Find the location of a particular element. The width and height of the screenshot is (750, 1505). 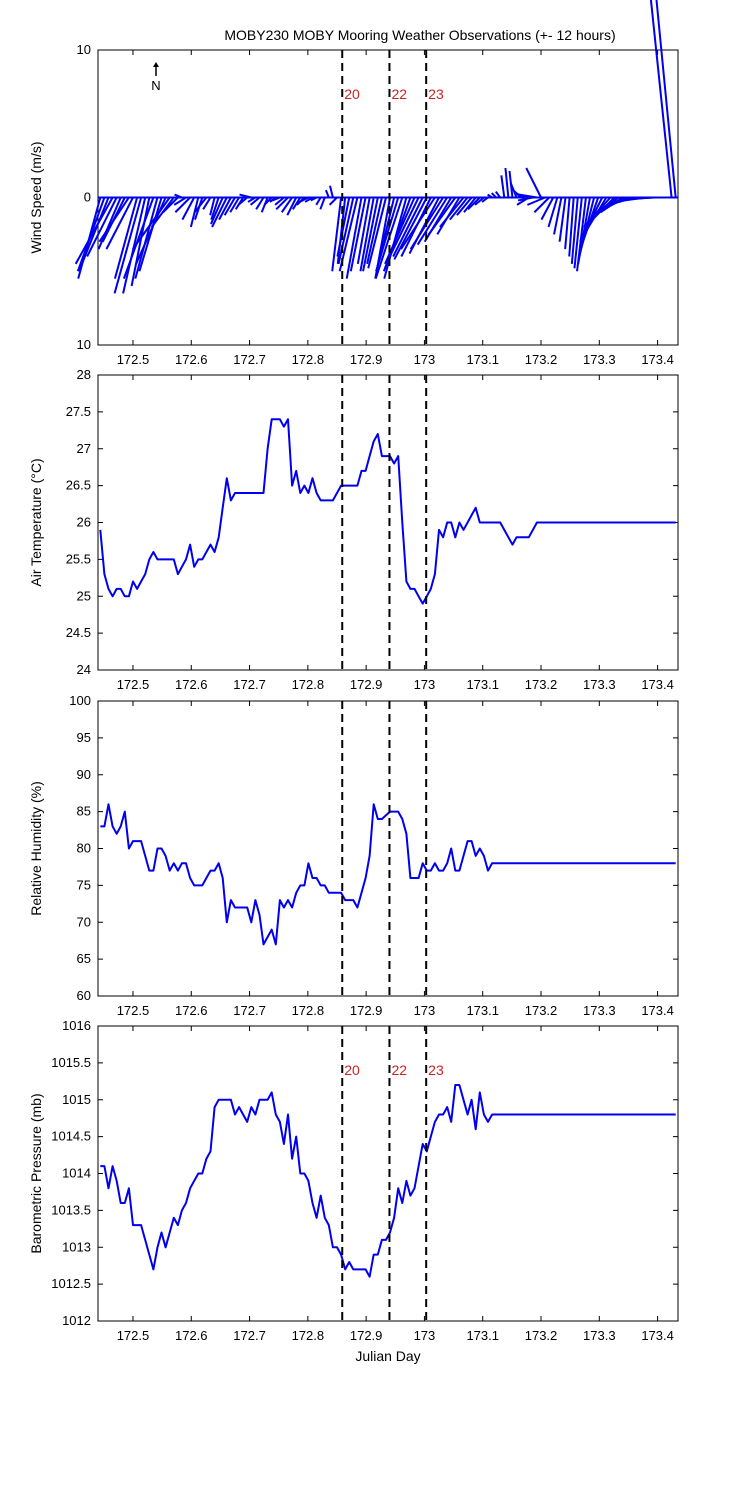

y-tick-label: 60 is located at coordinates (84, 995).